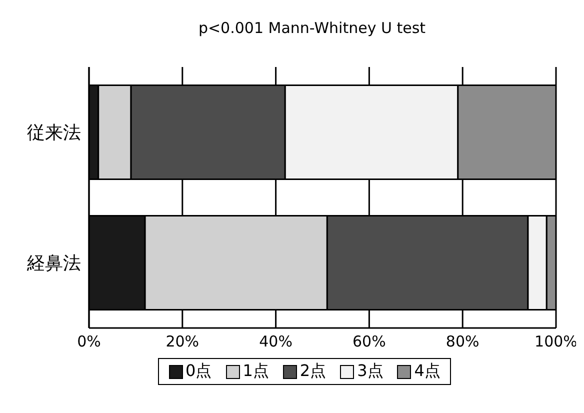  What do you see at coordinates (427, 371) in the screenshot?
I see `legend-label: 4点` at bounding box center [427, 371].